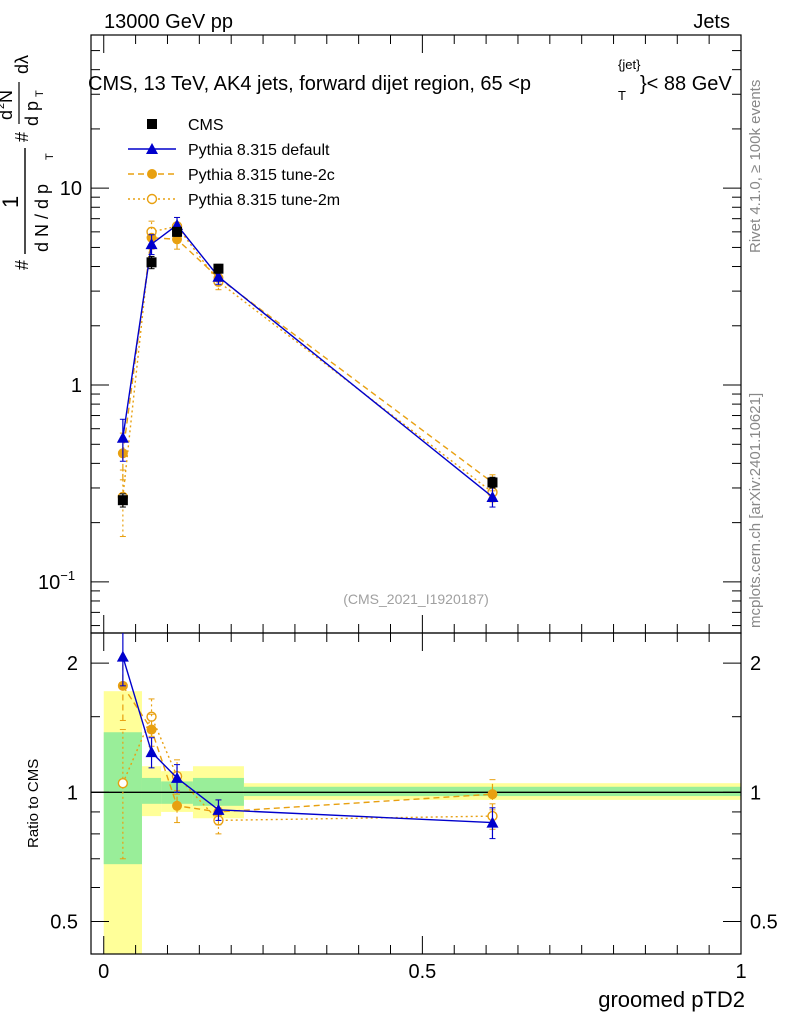 This screenshot has height=1024, width=786. What do you see at coordinates (152, 174) in the screenshot?
I see `legend-marker-tune2c` at bounding box center [152, 174].